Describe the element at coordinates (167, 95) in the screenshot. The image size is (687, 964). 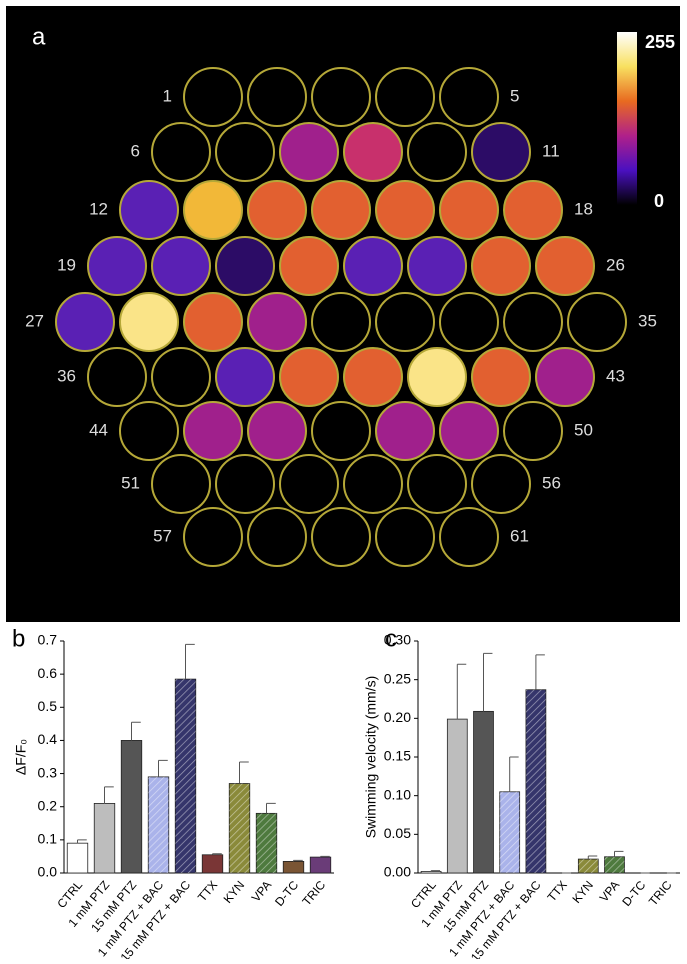
I see `well-number: 1` at that location.